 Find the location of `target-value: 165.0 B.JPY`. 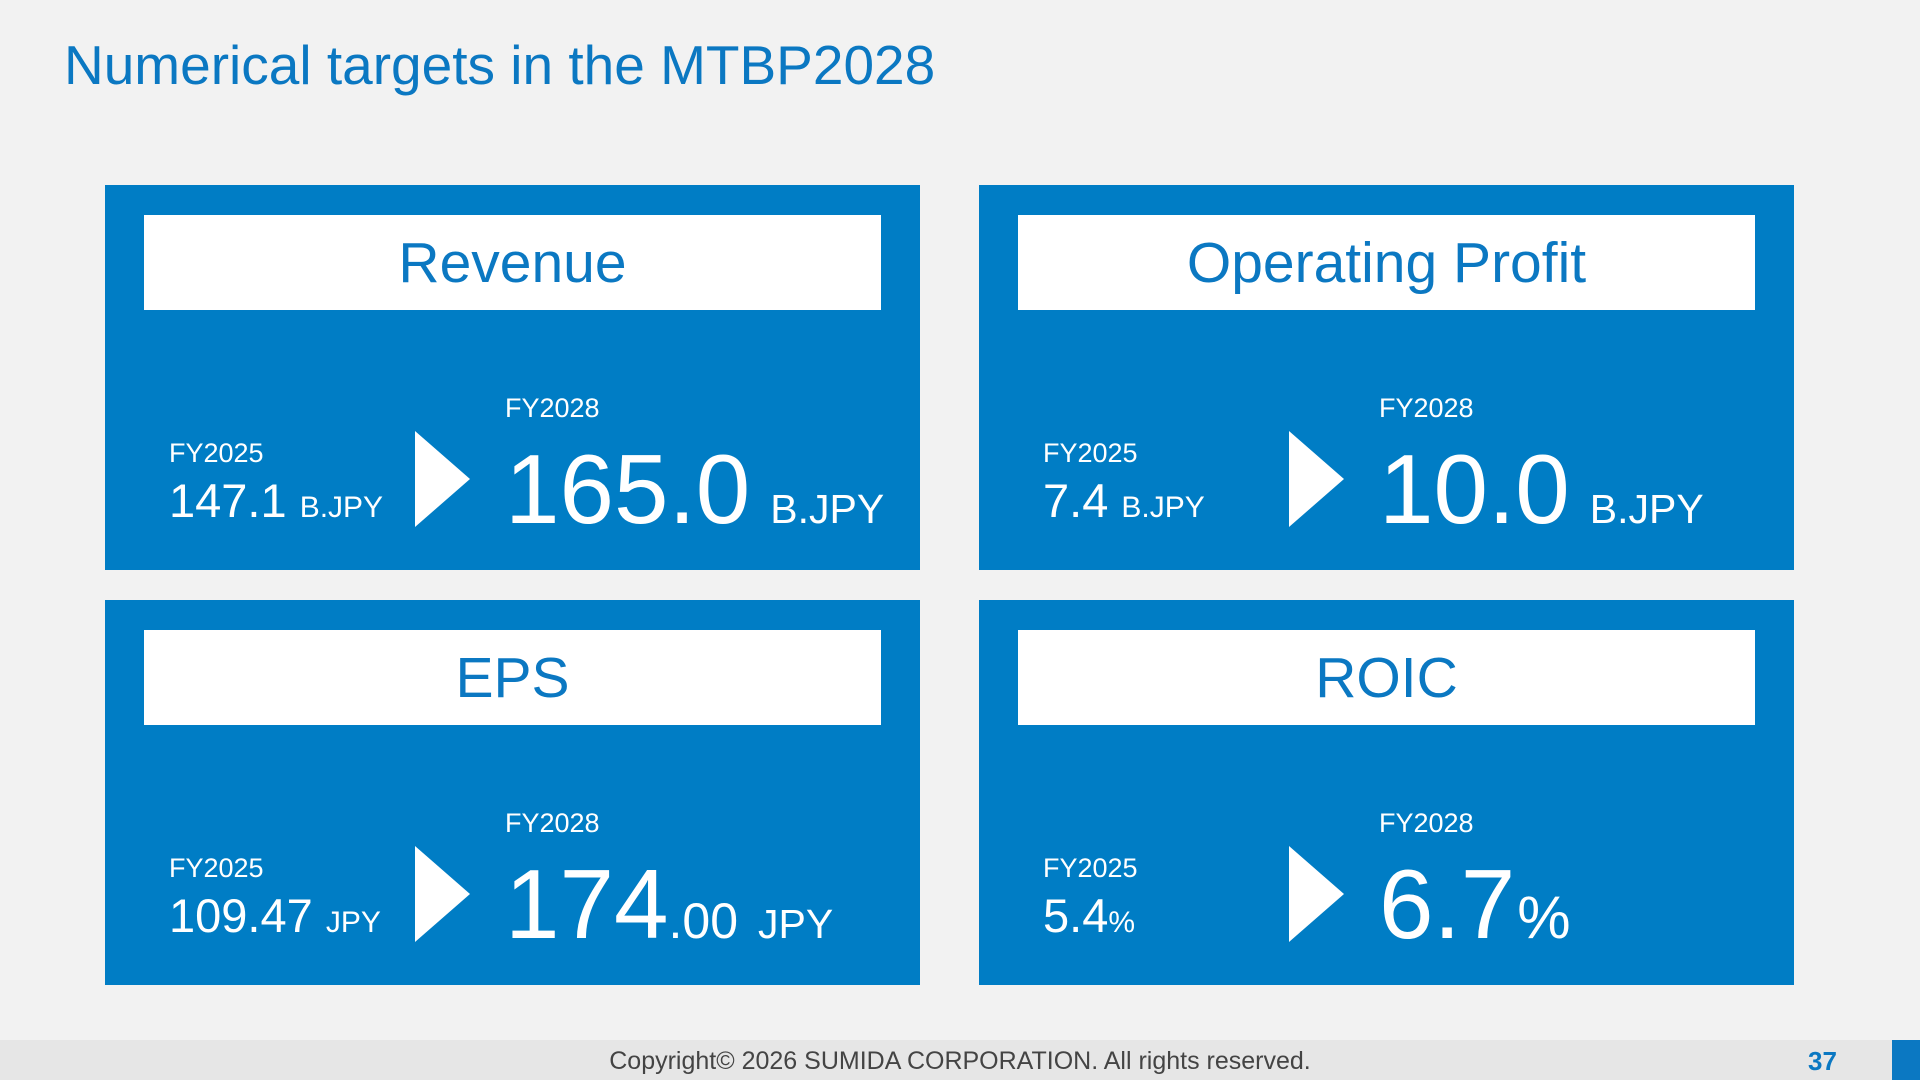

target-value: 165.0 B.JPY is located at coordinates (694, 489).